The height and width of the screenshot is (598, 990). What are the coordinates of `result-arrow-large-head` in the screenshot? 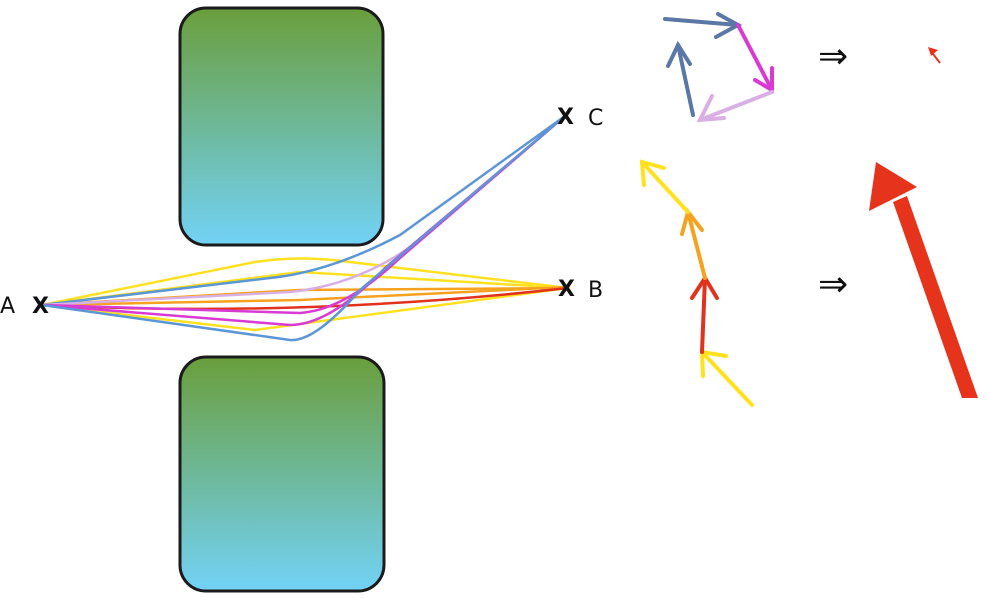 It's located at (893, 186).